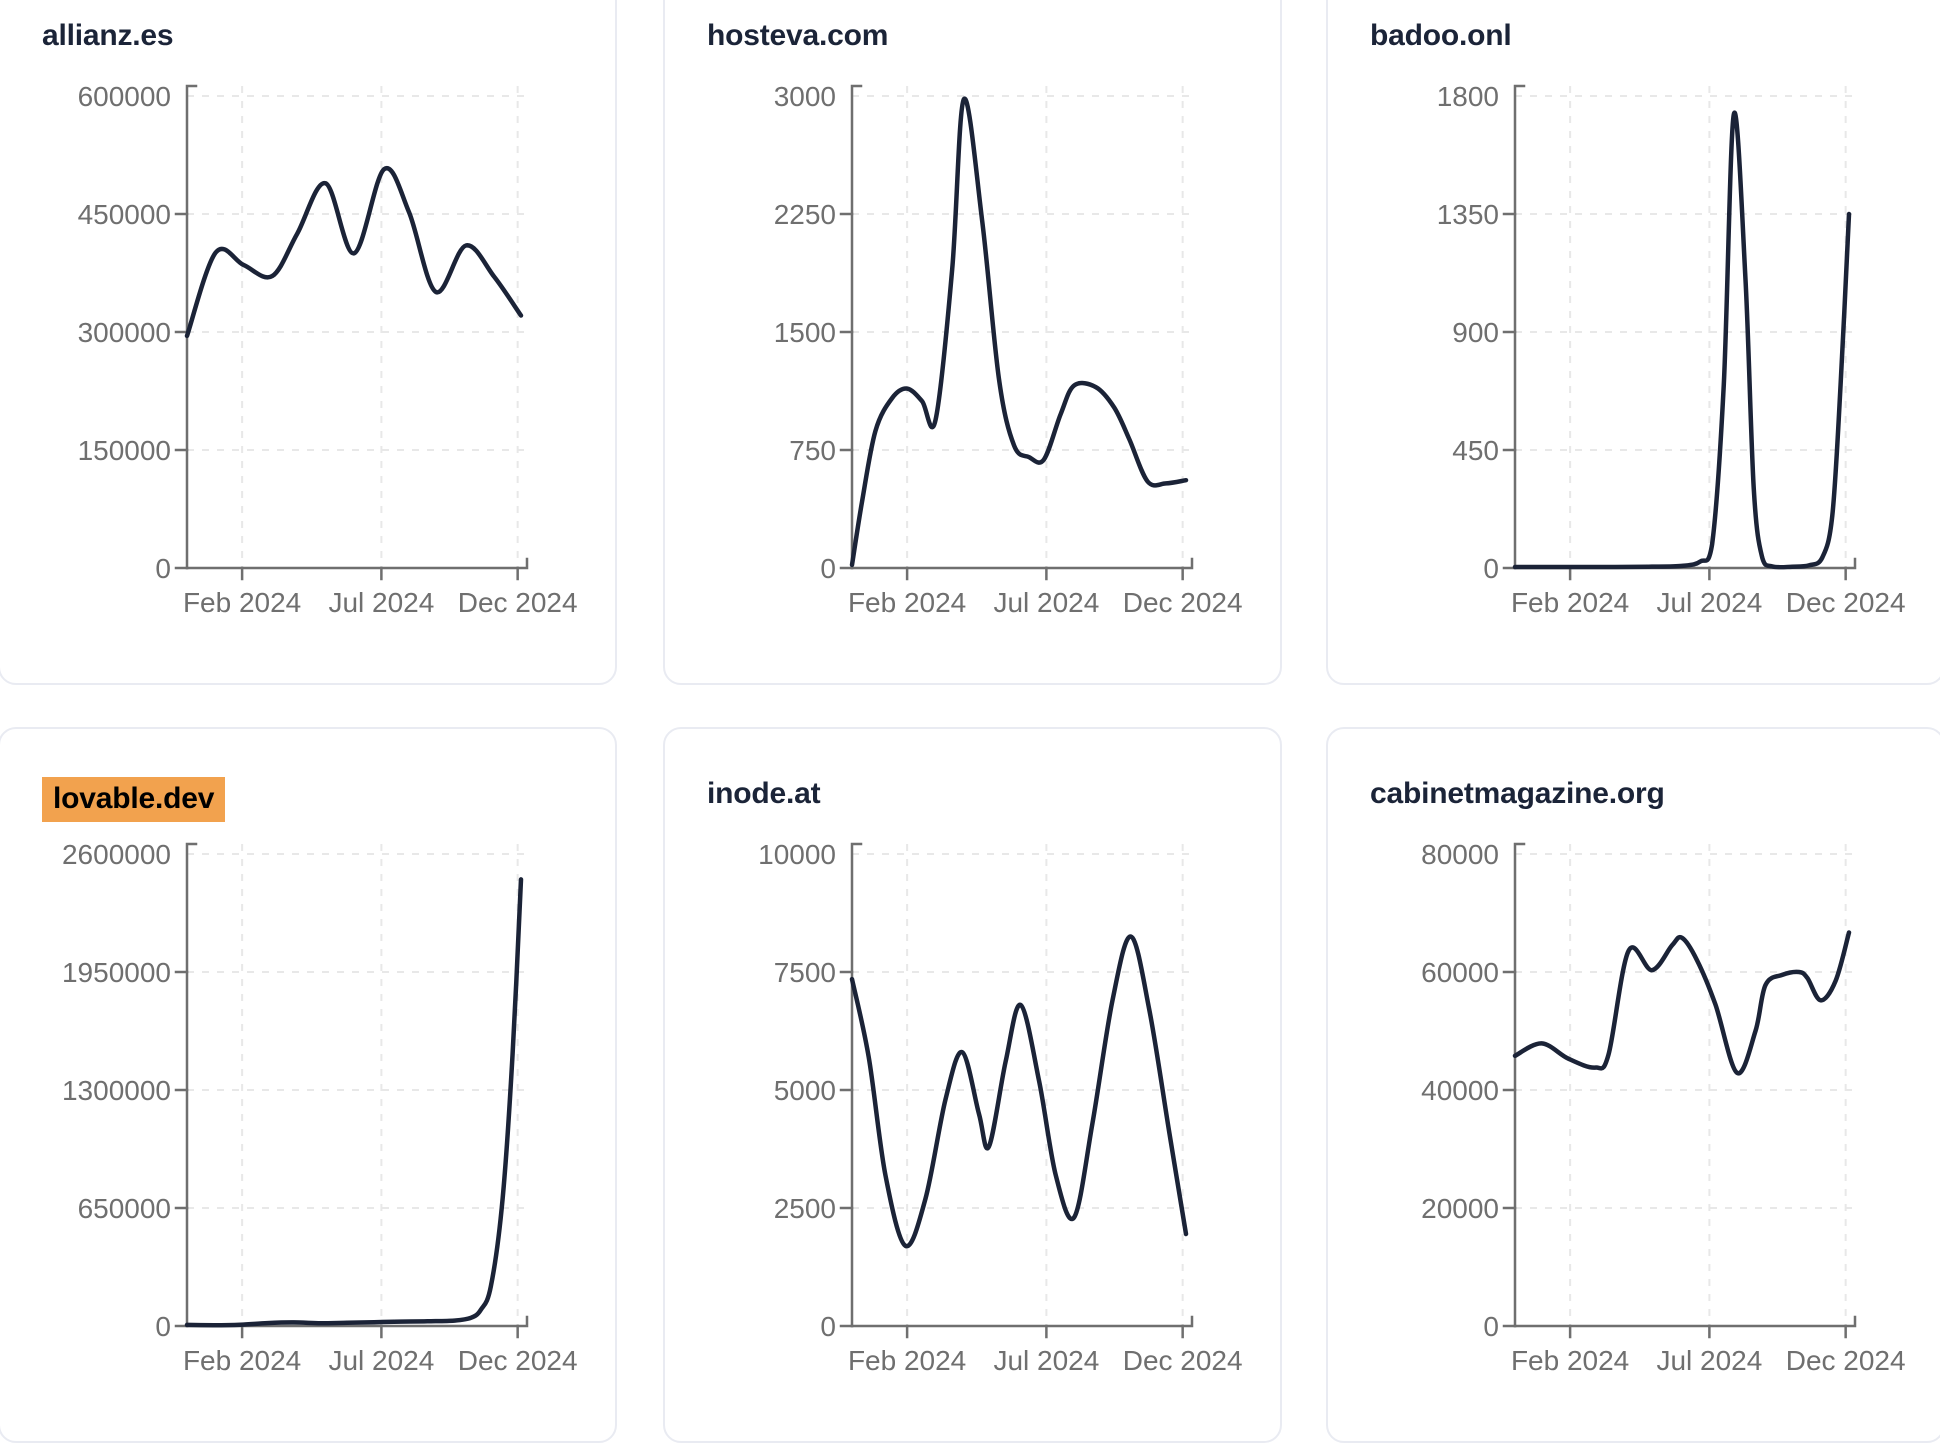 The width and height of the screenshot is (1940, 1452). I want to click on svg-text: 150000, so click(124, 450).